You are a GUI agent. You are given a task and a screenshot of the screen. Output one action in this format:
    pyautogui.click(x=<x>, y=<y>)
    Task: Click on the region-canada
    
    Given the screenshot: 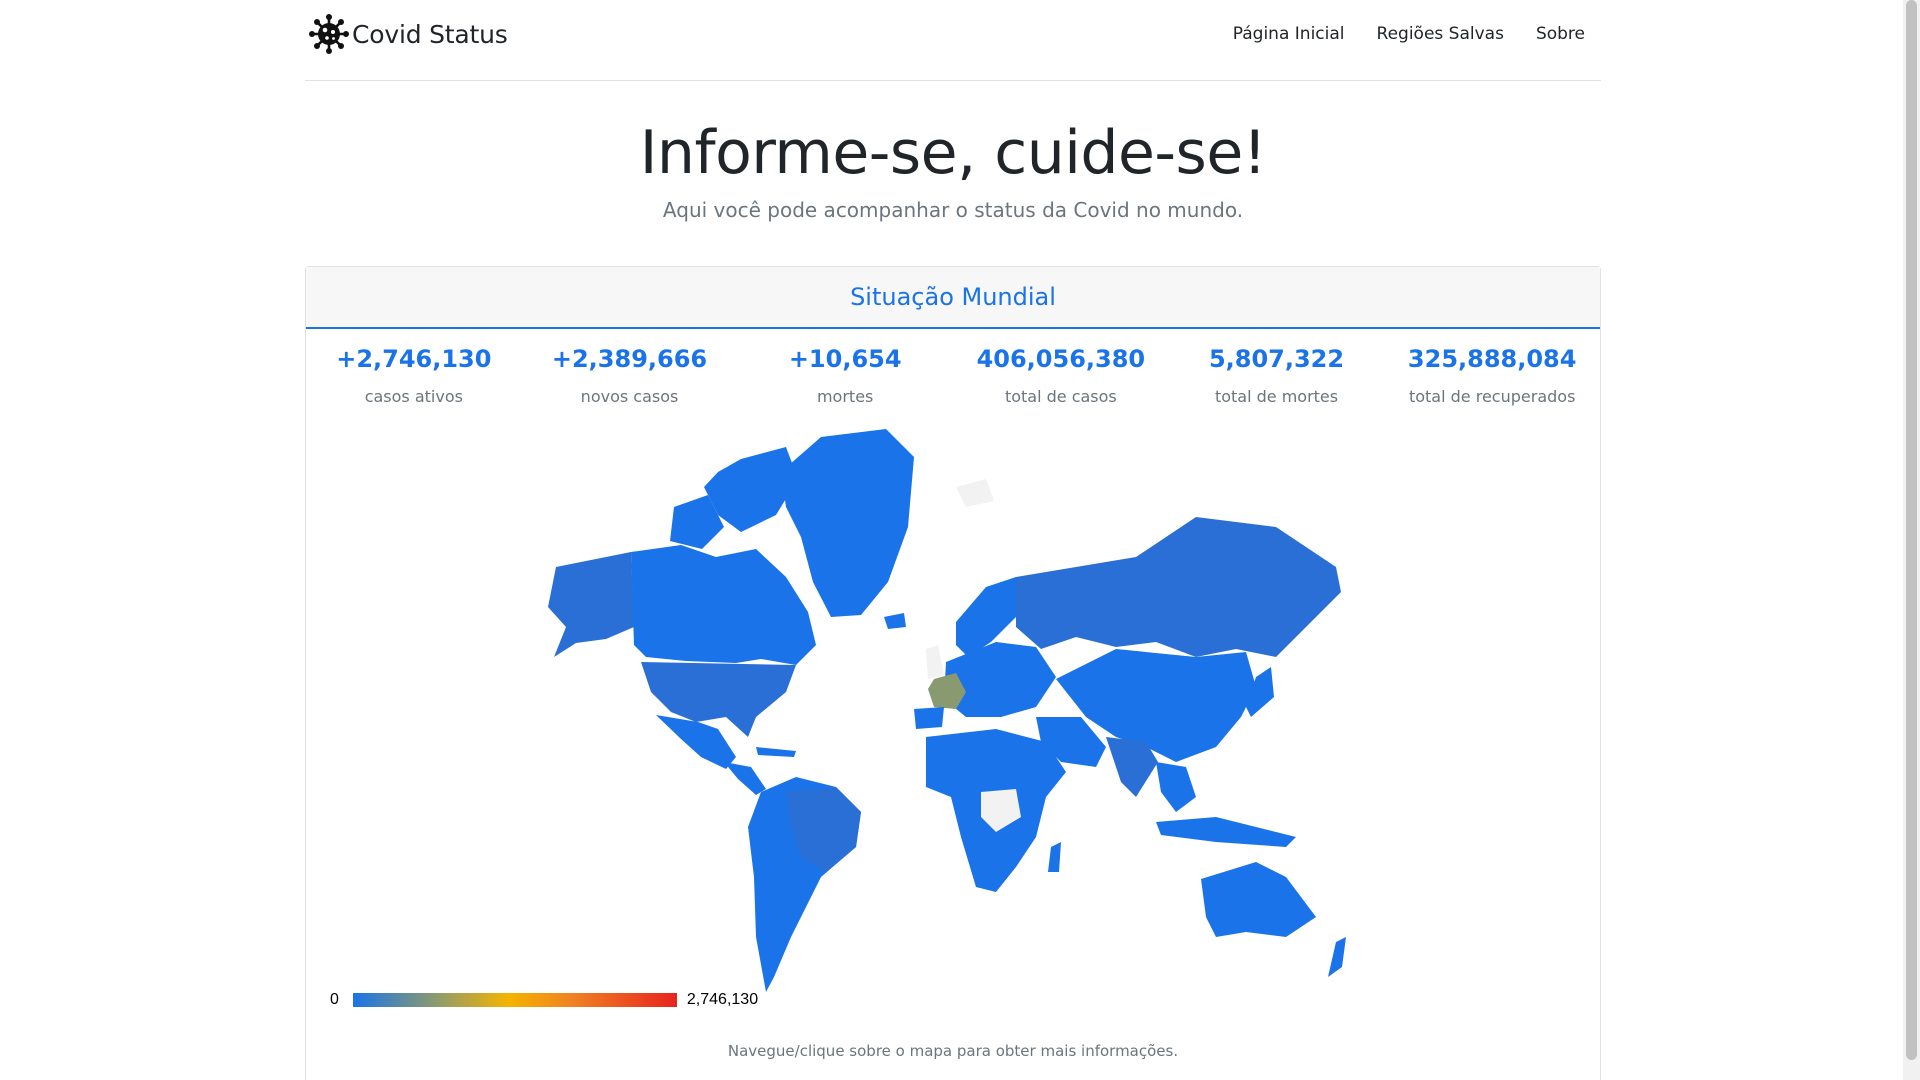 What is the action you would take?
    pyautogui.click(x=723, y=605)
    